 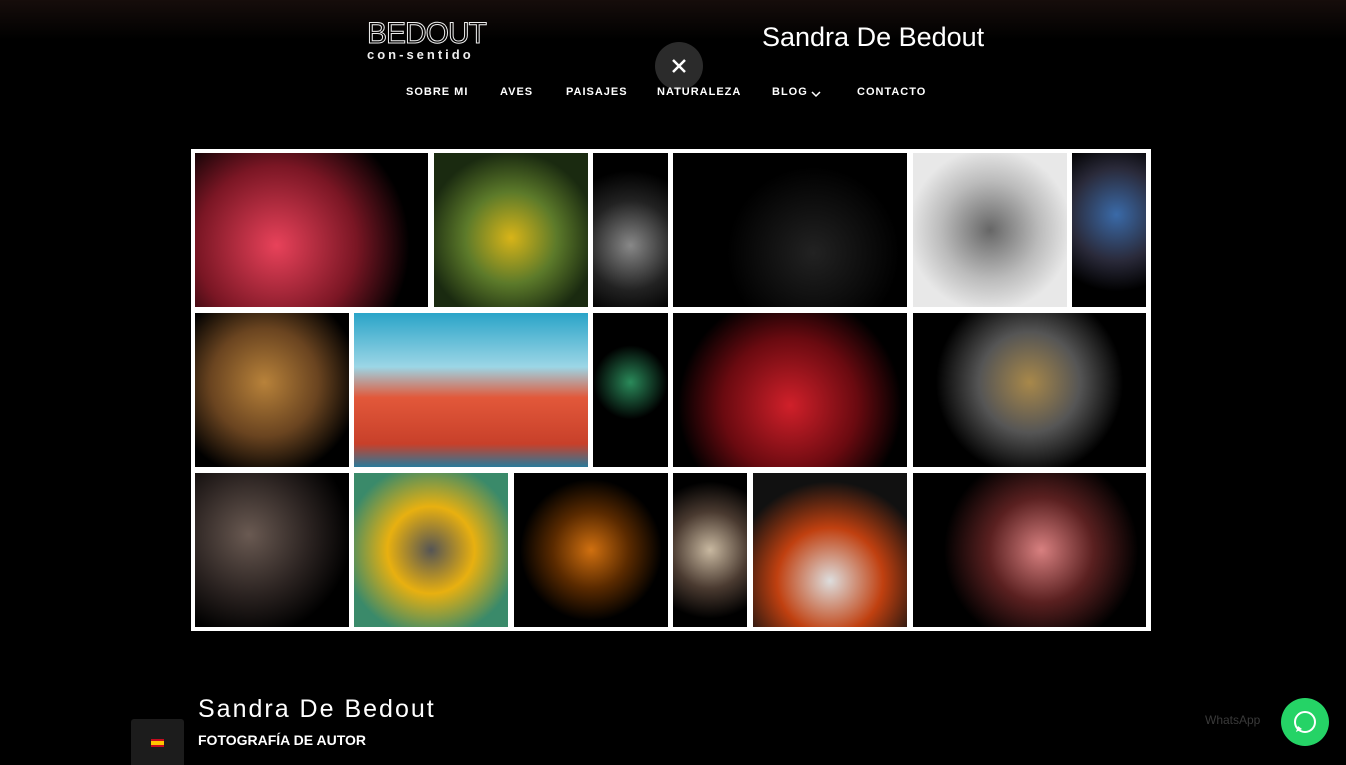 I want to click on logo: BEDOUT, so click(x=426, y=34).